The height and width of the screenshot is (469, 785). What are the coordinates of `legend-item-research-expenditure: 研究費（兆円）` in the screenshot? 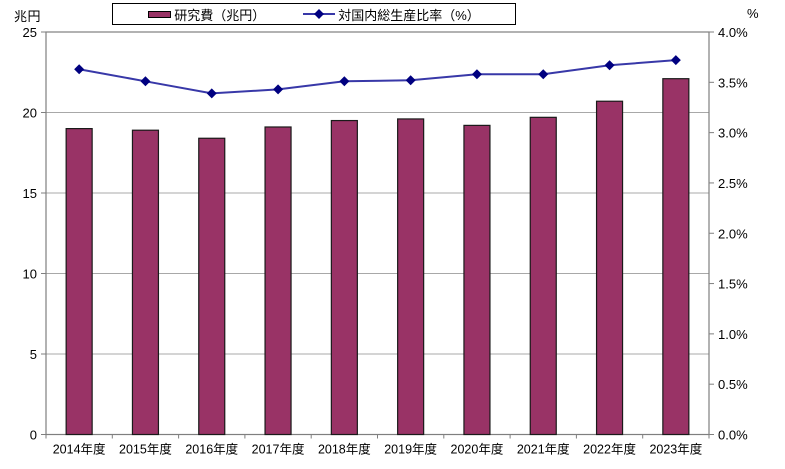 It's located at (206, 14).